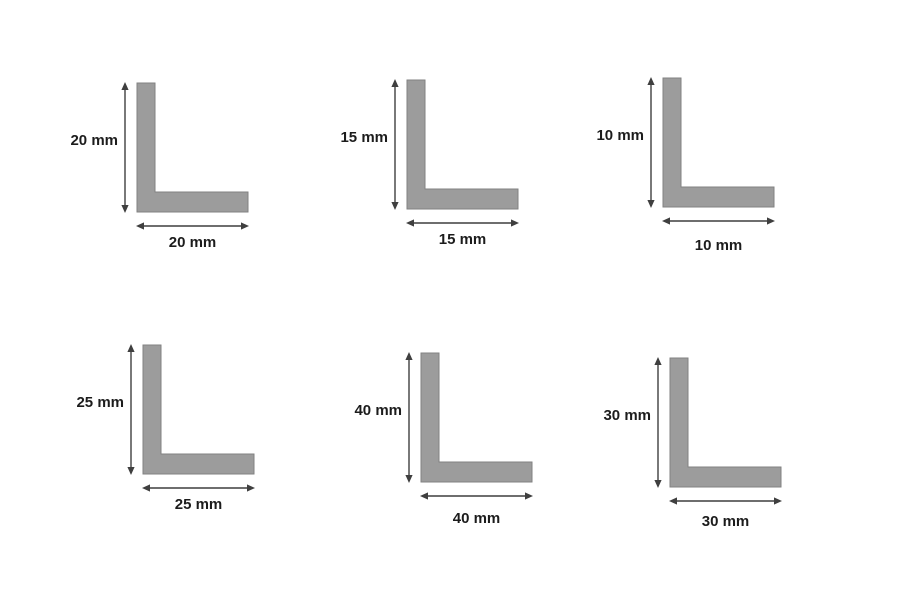  I want to click on width-dimension-label: 10 mm, so click(718, 245).